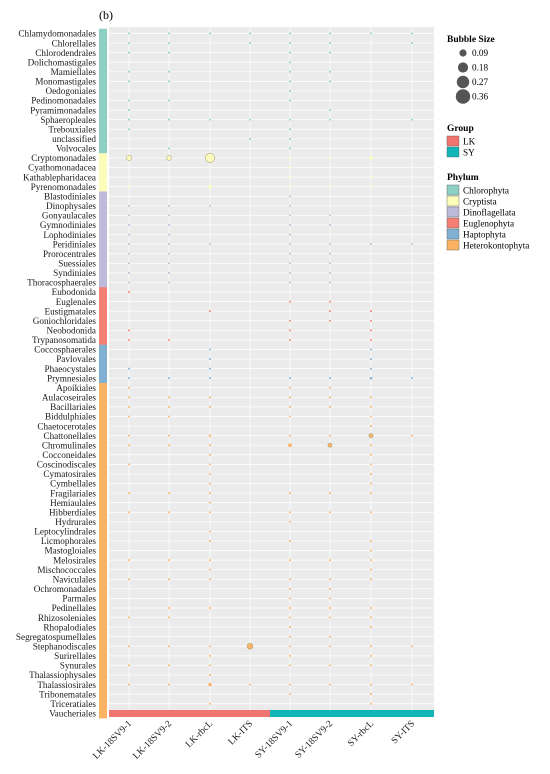  Describe the element at coordinates (210, 512) in the screenshot. I see `bubble-lk-rbcl-hibberdiales` at that location.